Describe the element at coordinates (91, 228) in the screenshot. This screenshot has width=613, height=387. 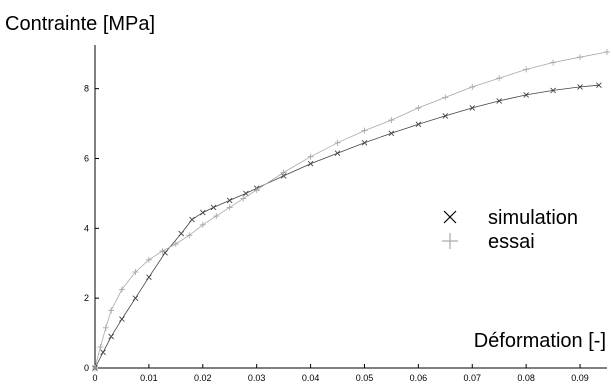
I see `y-ticks: 0 2 4 6 8` at that location.